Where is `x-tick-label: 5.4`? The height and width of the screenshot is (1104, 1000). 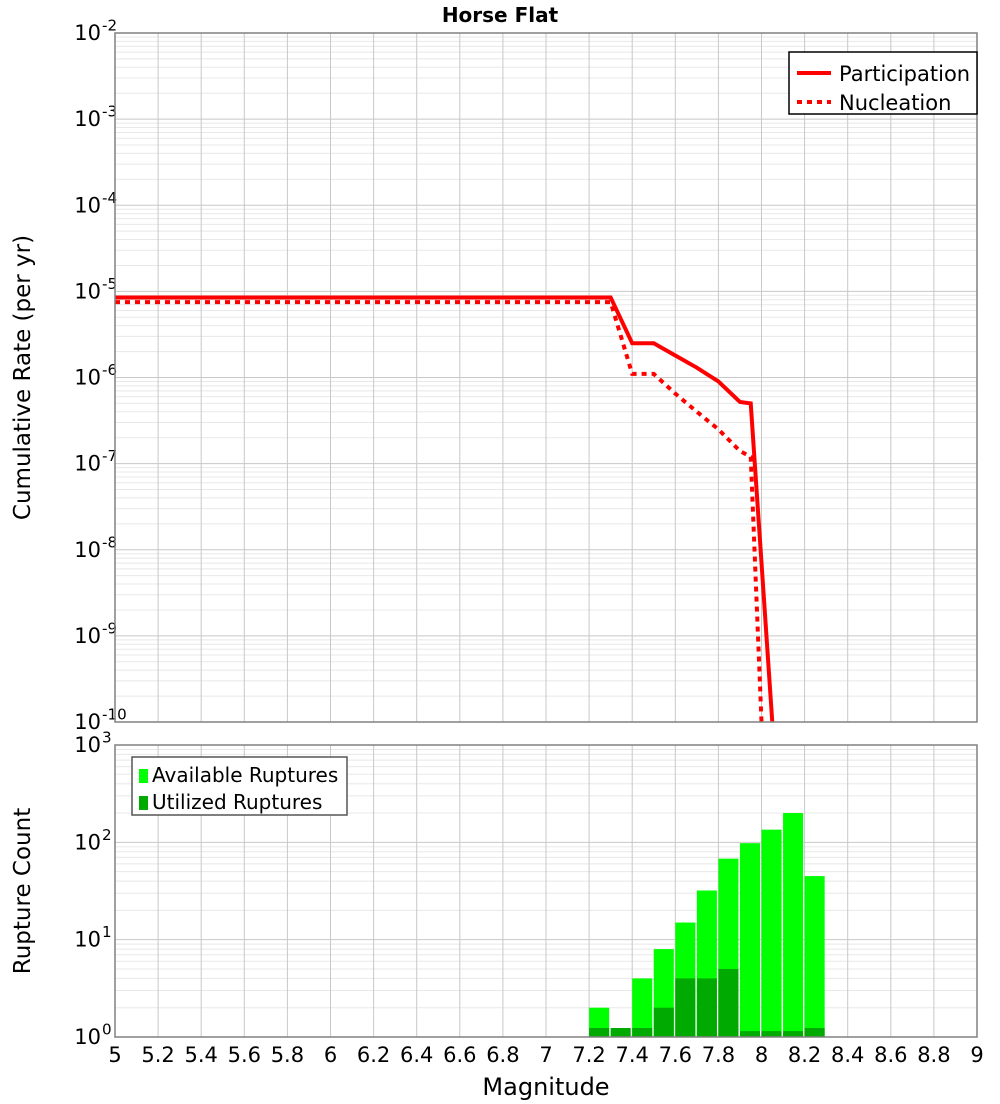
x-tick-label: 5.4 is located at coordinates (200, 1055).